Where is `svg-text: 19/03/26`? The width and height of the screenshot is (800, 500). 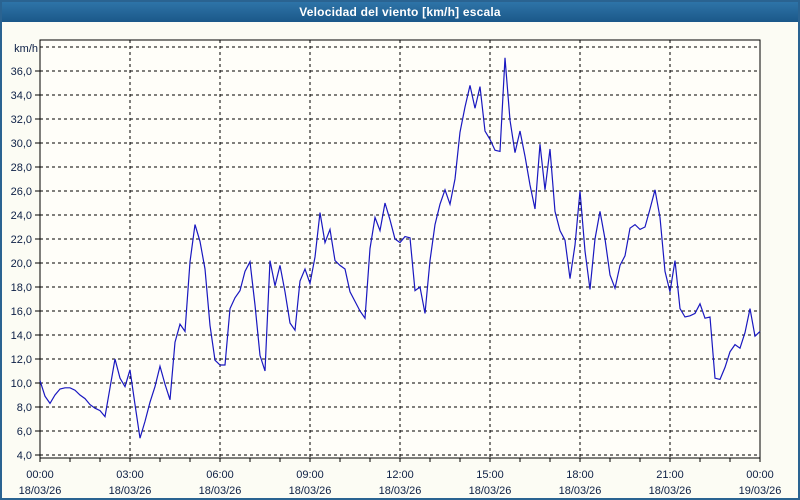 svg-text: 19/03/26 is located at coordinates (760, 491).